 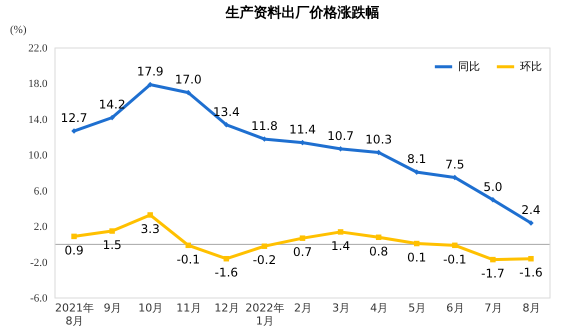 I want to click on y-tick-label: 18.0, so click(x=38, y=84).